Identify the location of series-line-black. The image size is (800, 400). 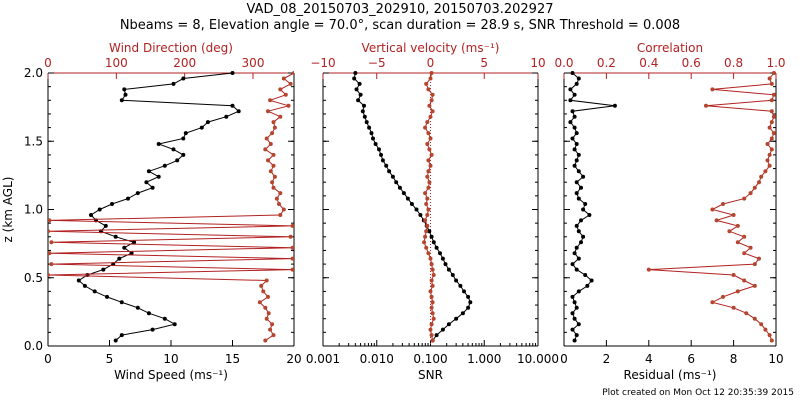
(158, 206).